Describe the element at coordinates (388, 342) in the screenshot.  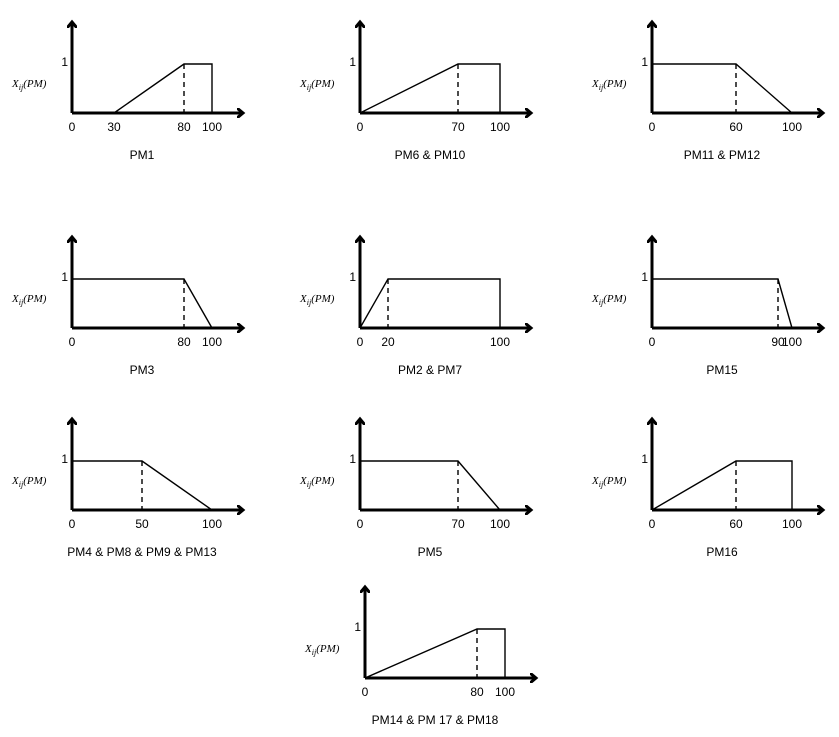
I see `x-tick-label: 20` at that location.